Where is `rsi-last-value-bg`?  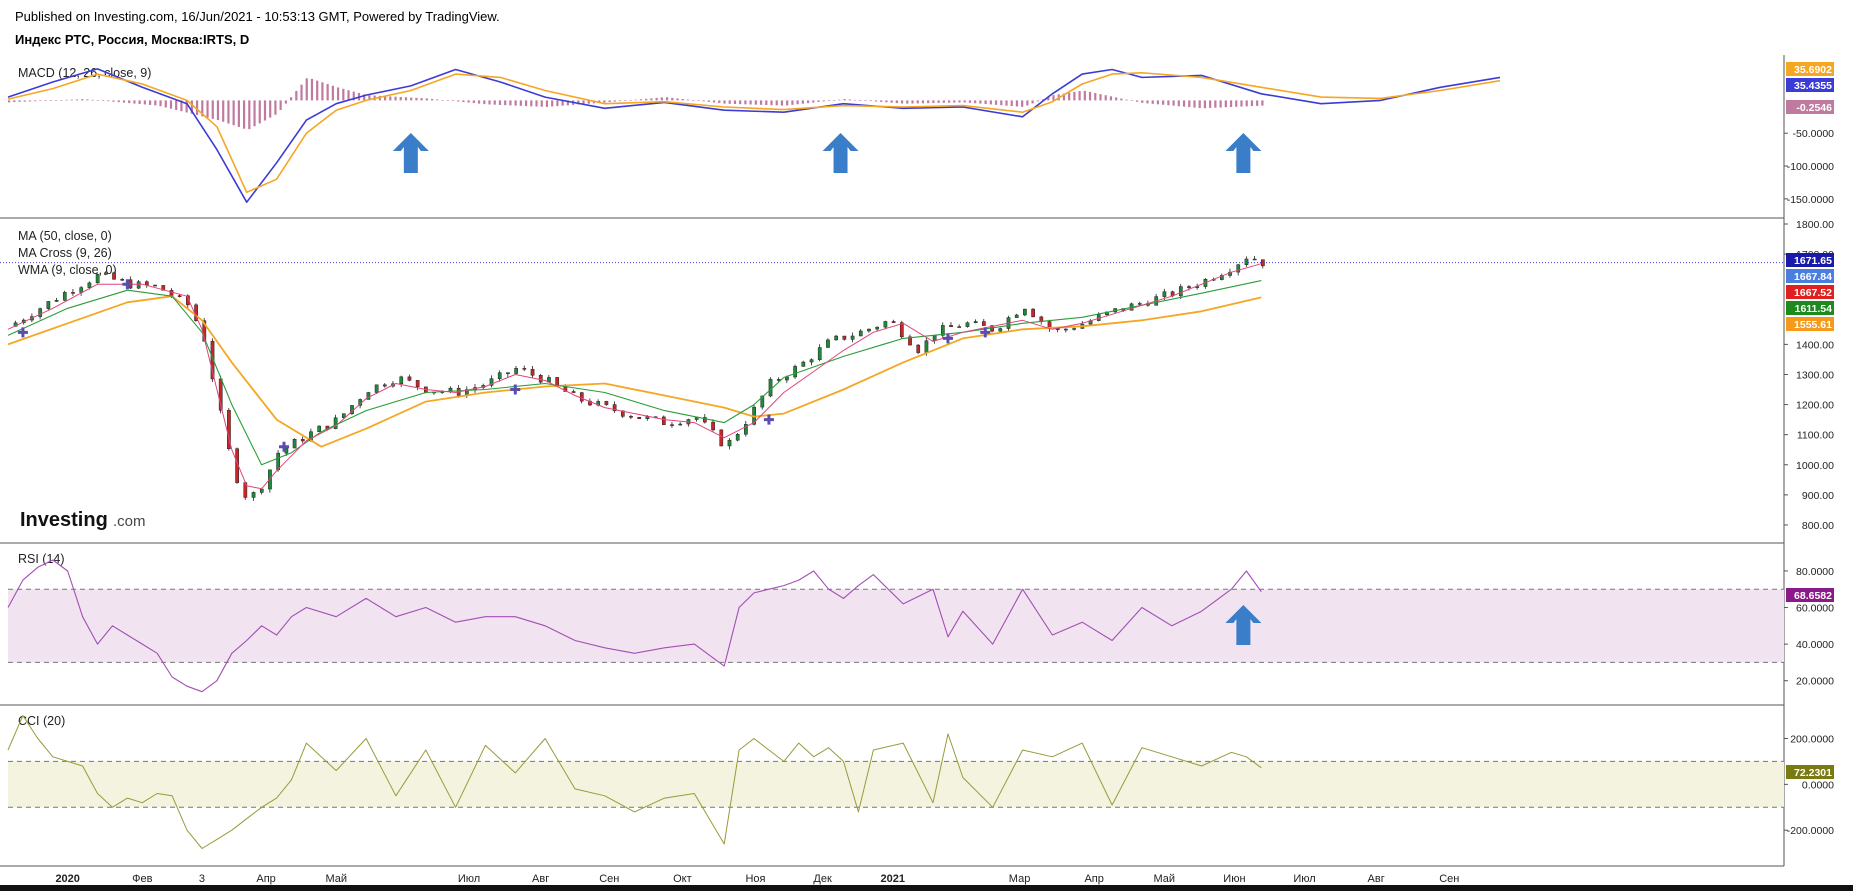
rsi-last-value-bg is located at coordinates (1810, 595).